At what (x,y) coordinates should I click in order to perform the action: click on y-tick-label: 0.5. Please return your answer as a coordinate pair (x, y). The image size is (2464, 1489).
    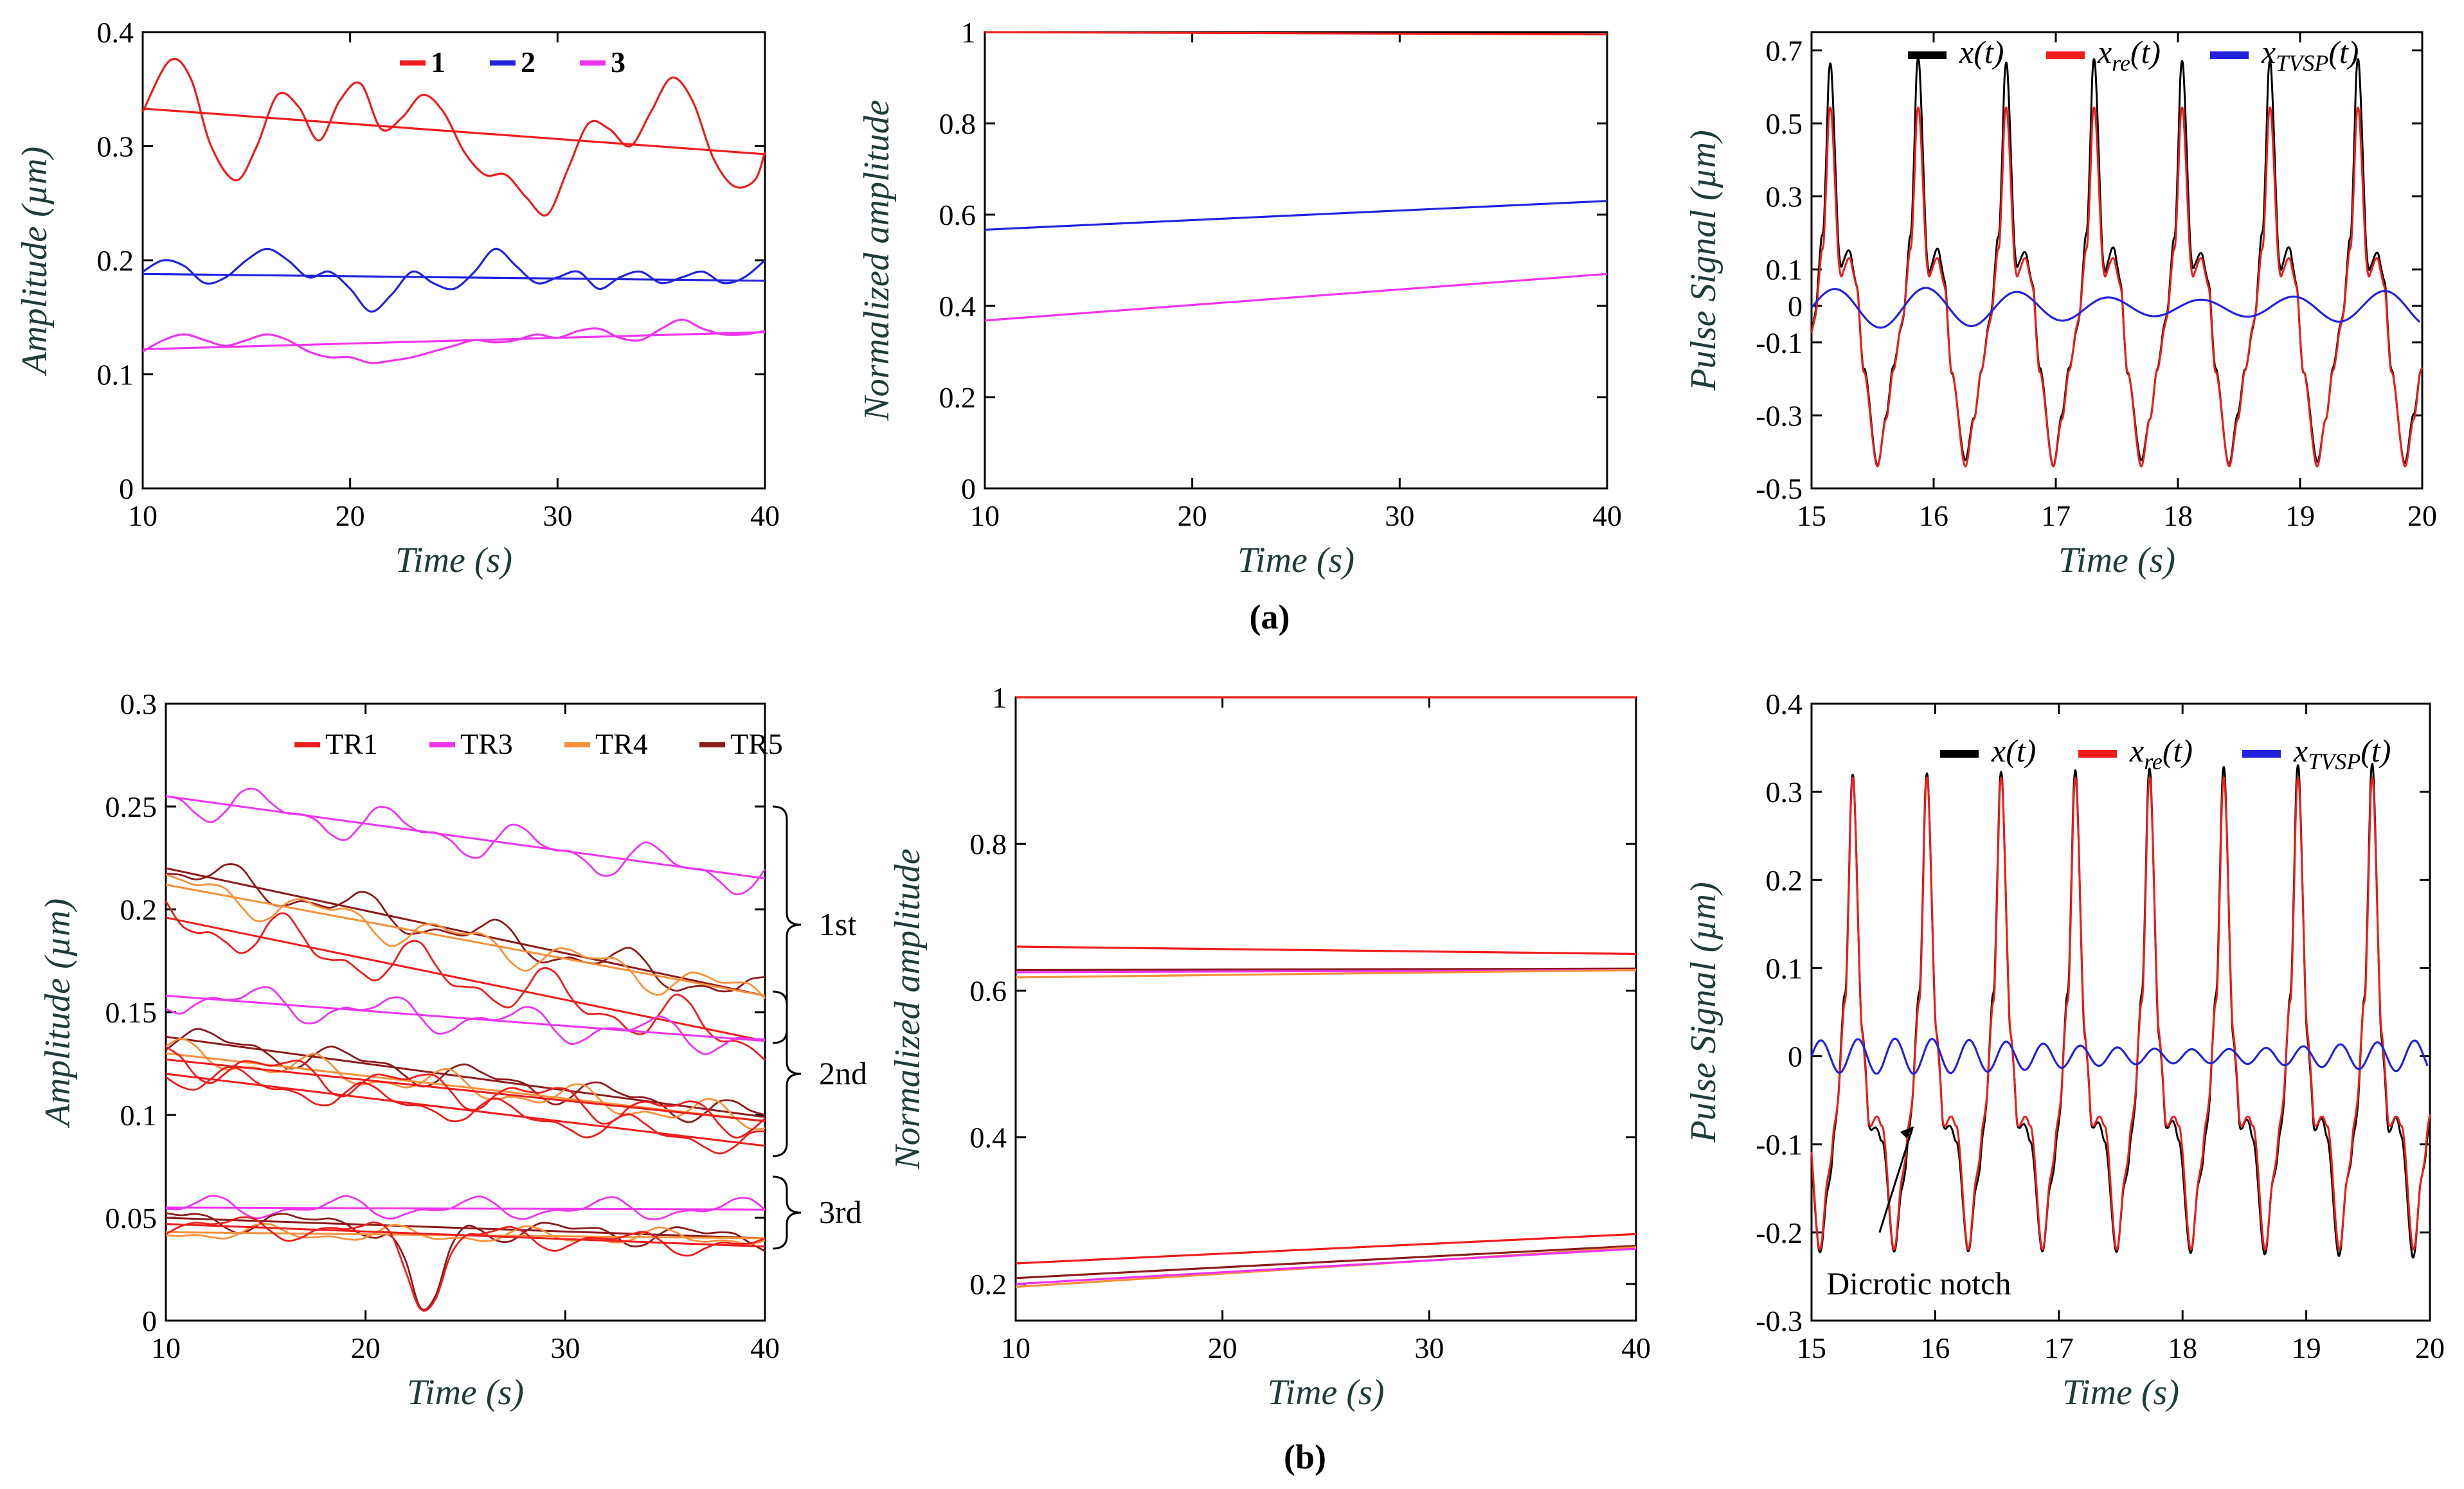
    Looking at the image, I should click on (1784, 123).